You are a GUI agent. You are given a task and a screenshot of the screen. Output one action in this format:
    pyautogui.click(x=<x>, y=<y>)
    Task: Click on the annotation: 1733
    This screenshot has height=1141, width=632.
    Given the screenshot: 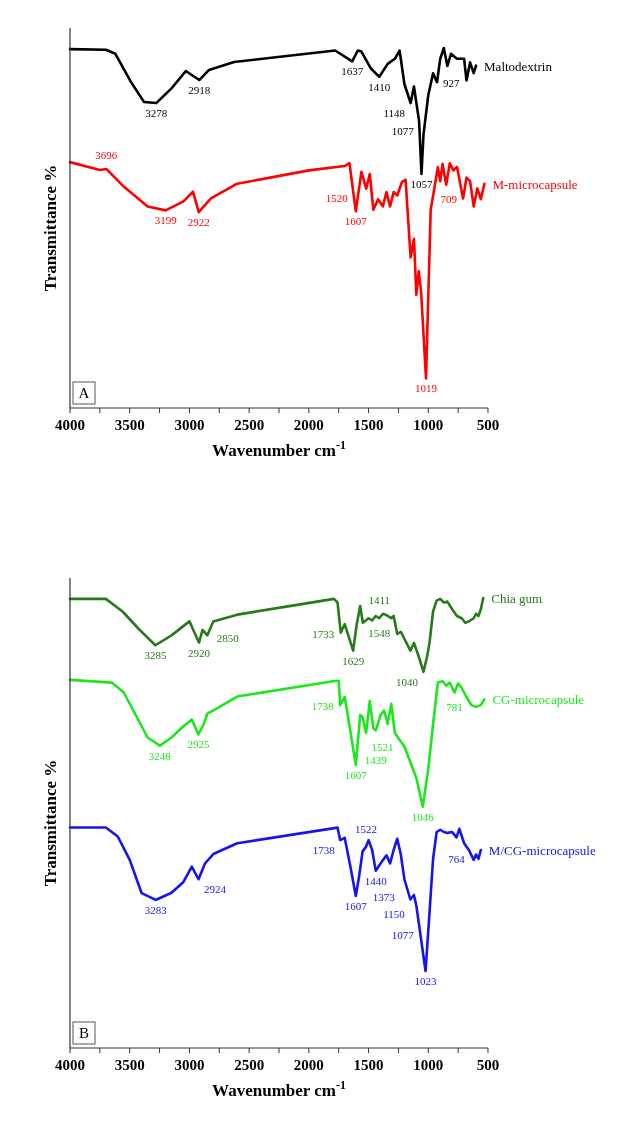 What is the action you would take?
    pyautogui.click(x=323, y=633)
    